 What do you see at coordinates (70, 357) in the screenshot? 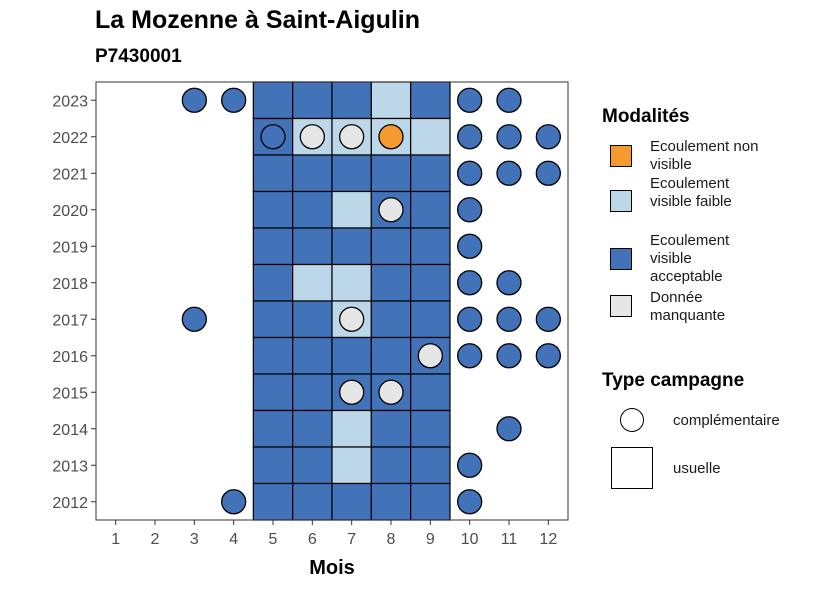
I see `y-tick-label-2016: 2016` at bounding box center [70, 357].